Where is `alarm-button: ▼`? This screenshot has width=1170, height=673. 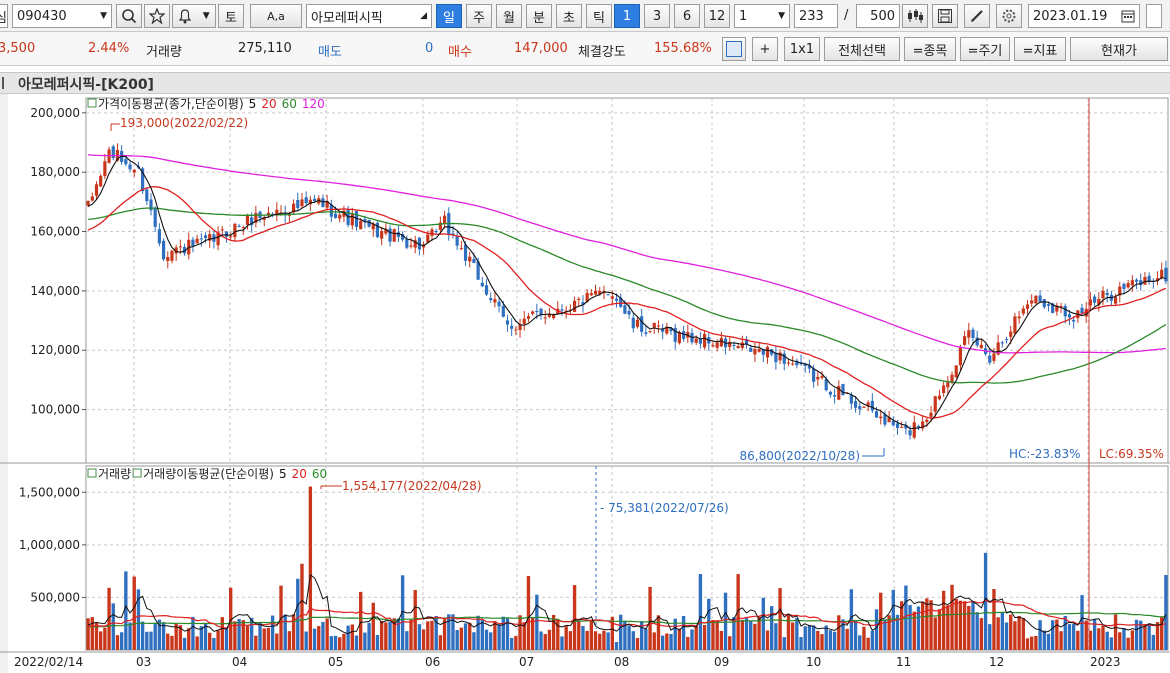
alarm-button: ▼ is located at coordinates (194, 16).